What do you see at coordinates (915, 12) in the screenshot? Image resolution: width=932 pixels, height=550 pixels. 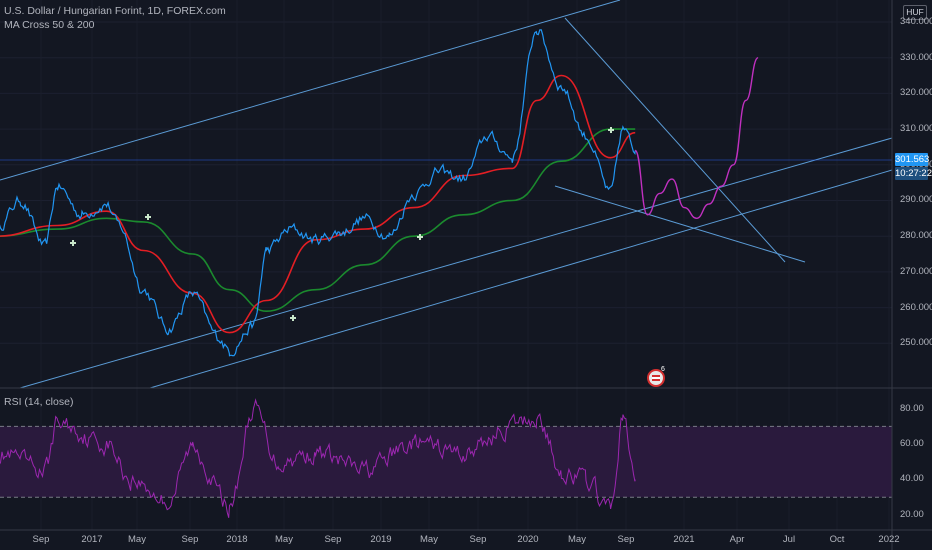 I see `currency-badge: HUF` at bounding box center [915, 12].